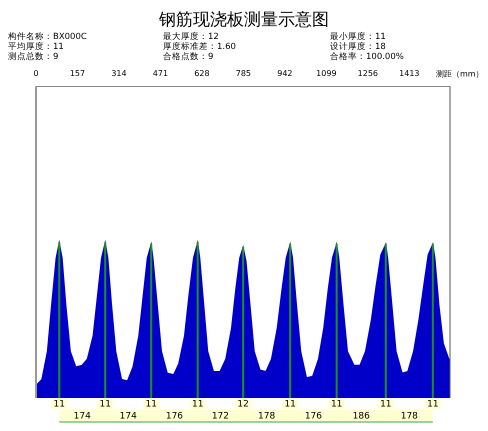 The image size is (488, 431). What do you see at coordinates (361, 416) in the screenshot?
I see `text: 186` at bounding box center [361, 416].